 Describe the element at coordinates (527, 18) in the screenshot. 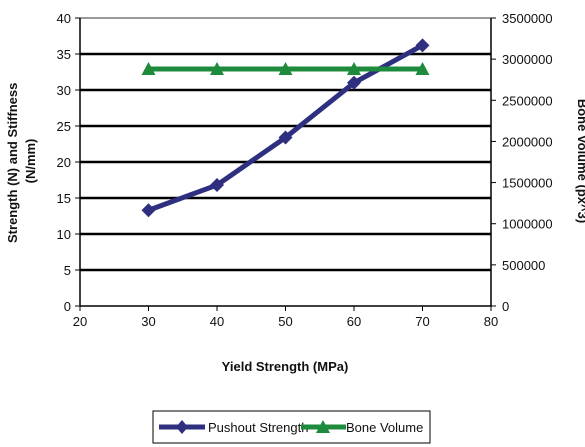

I see `y2-tick-label-3500000: 3500000` at that location.